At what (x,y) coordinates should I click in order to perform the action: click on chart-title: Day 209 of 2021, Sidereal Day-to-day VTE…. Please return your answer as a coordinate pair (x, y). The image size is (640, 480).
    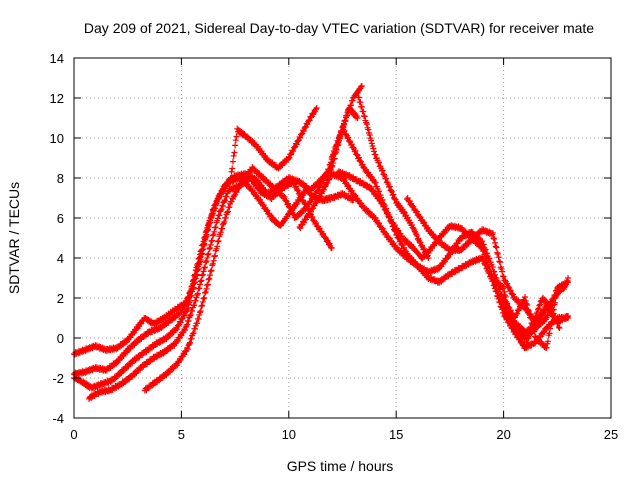
    Looking at the image, I should click on (339, 28).